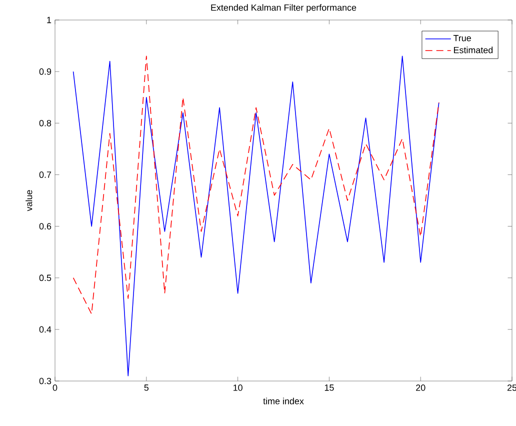  I want to click on x-tick-label: 0, so click(55, 387).